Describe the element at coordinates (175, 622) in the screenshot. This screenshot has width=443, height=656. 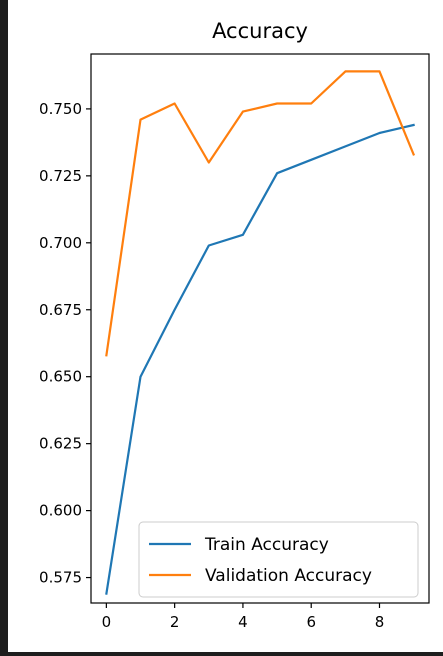
I see `x-tick-label: 2` at that location.